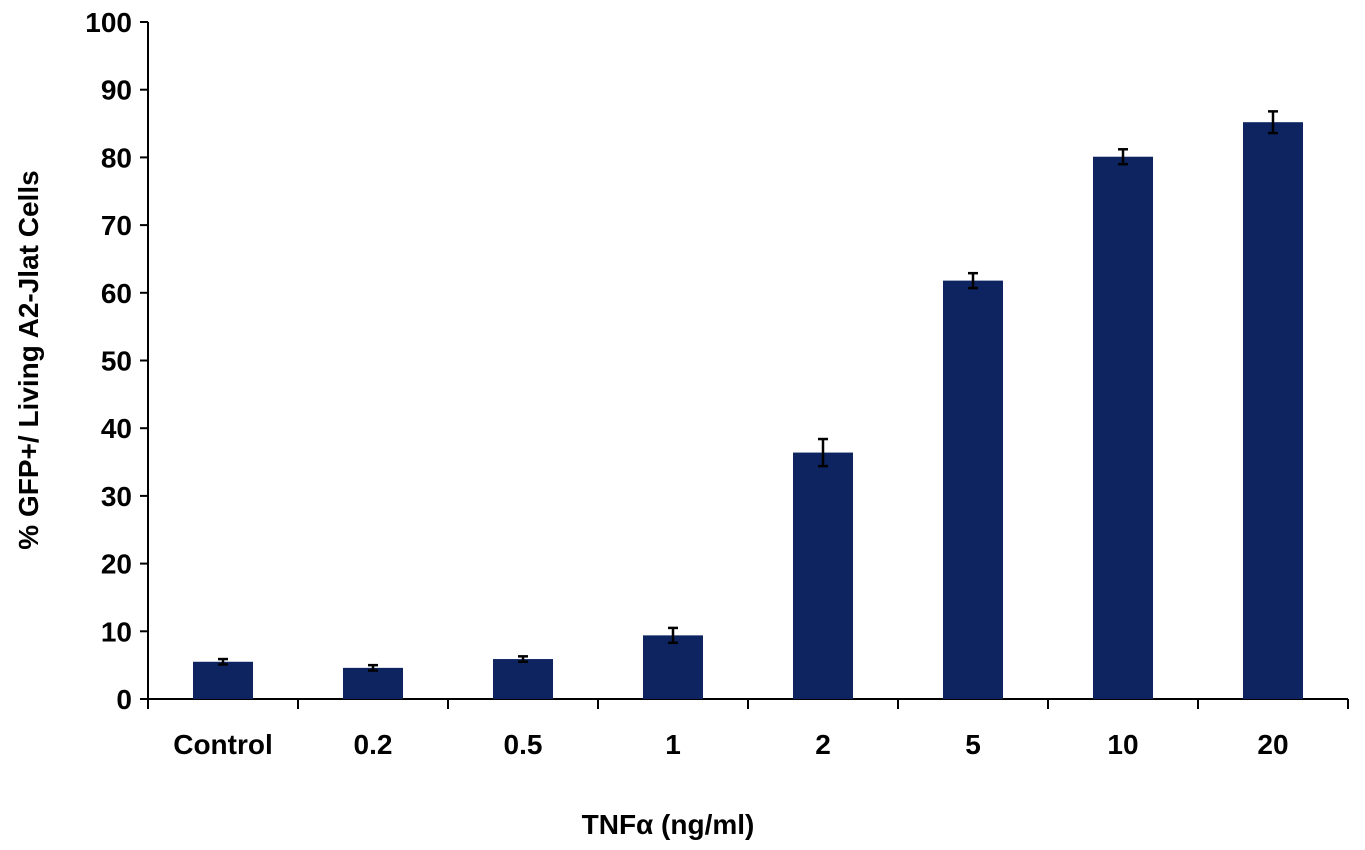 The width and height of the screenshot is (1365, 850). I want to click on y-tick-label: 100, so click(108, 22).